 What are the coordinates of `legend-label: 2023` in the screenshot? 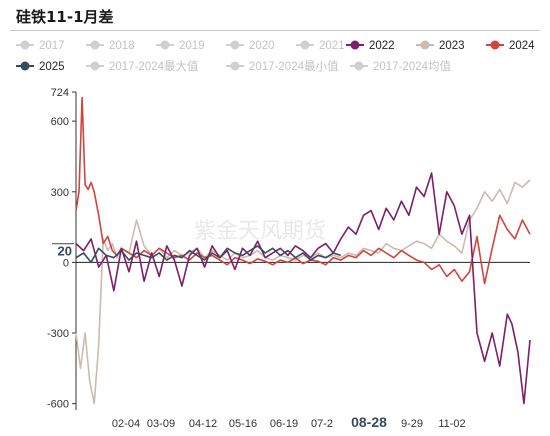 It's located at (452, 46).